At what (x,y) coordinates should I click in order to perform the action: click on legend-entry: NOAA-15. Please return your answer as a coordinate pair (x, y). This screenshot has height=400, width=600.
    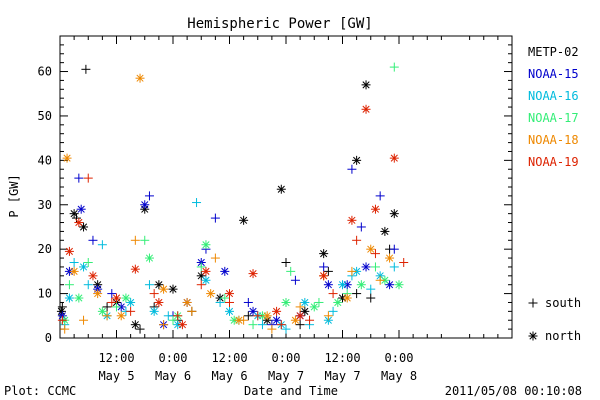
    Looking at the image, I should click on (553, 74).